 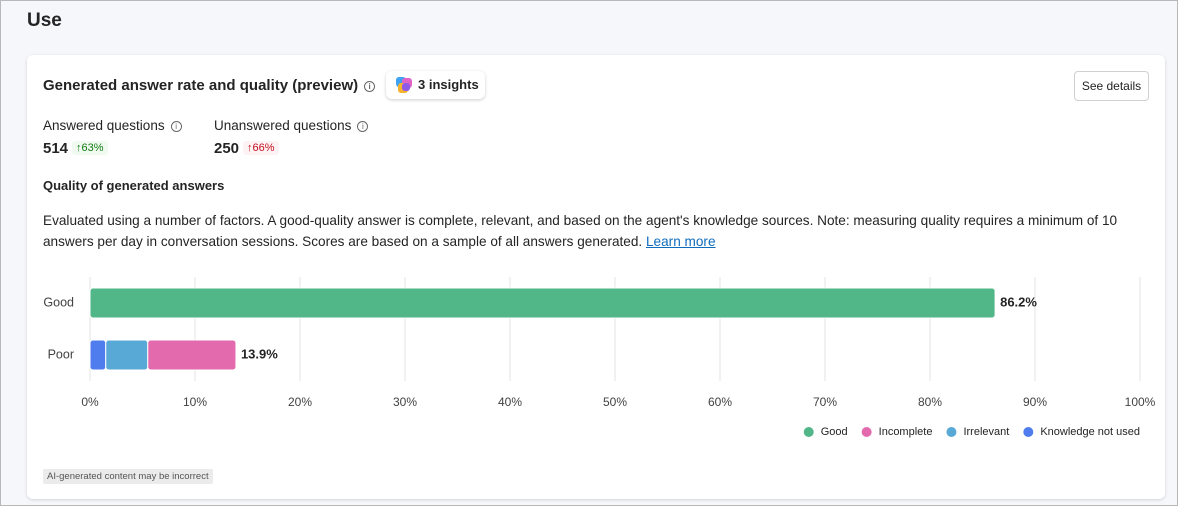 I want to click on total-label: 13.9%, so click(x=259, y=353).